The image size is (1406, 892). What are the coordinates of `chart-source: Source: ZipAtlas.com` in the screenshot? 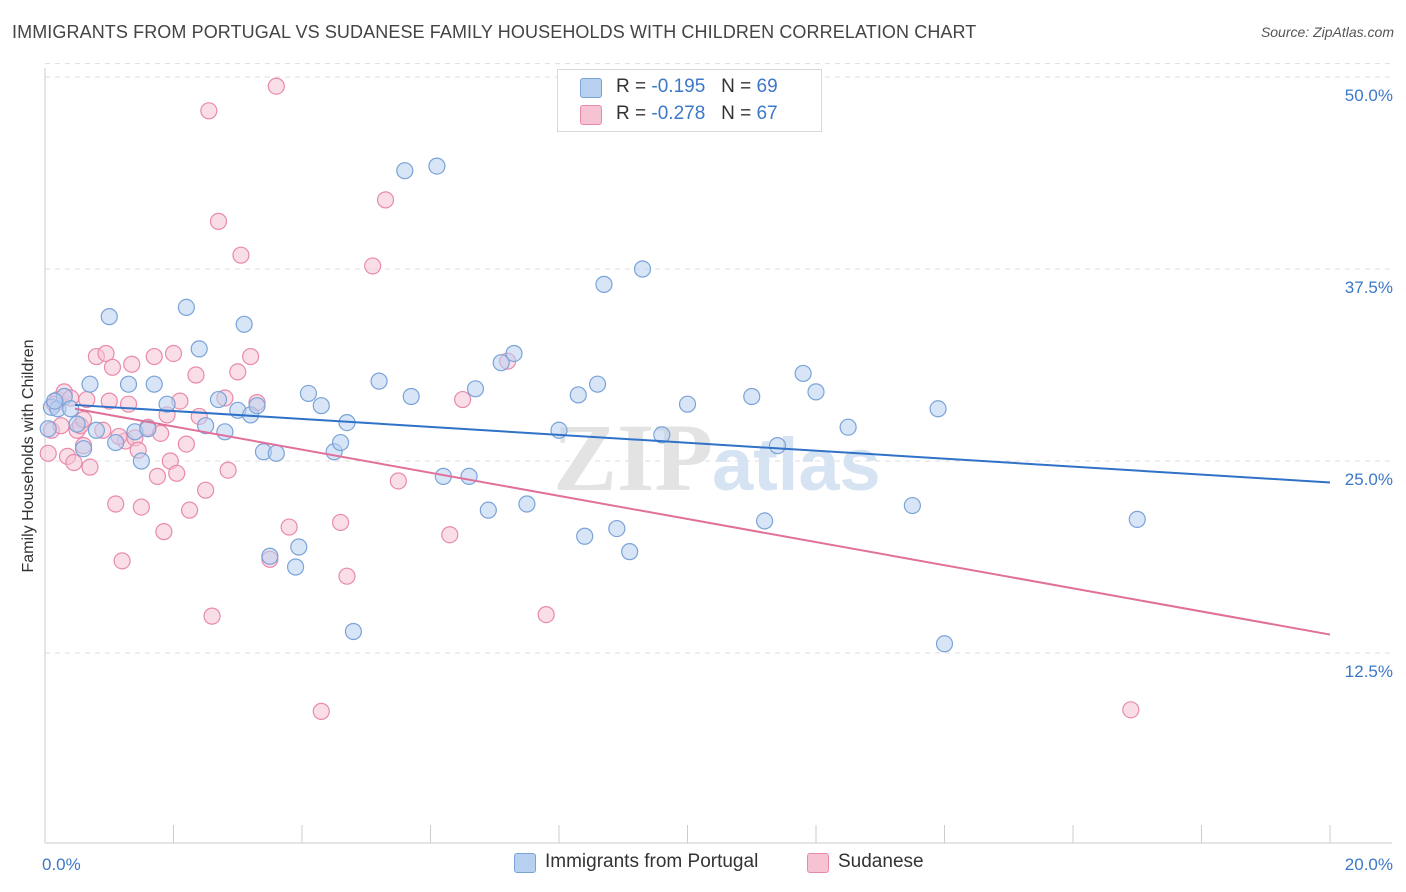 It's located at (1327, 32).